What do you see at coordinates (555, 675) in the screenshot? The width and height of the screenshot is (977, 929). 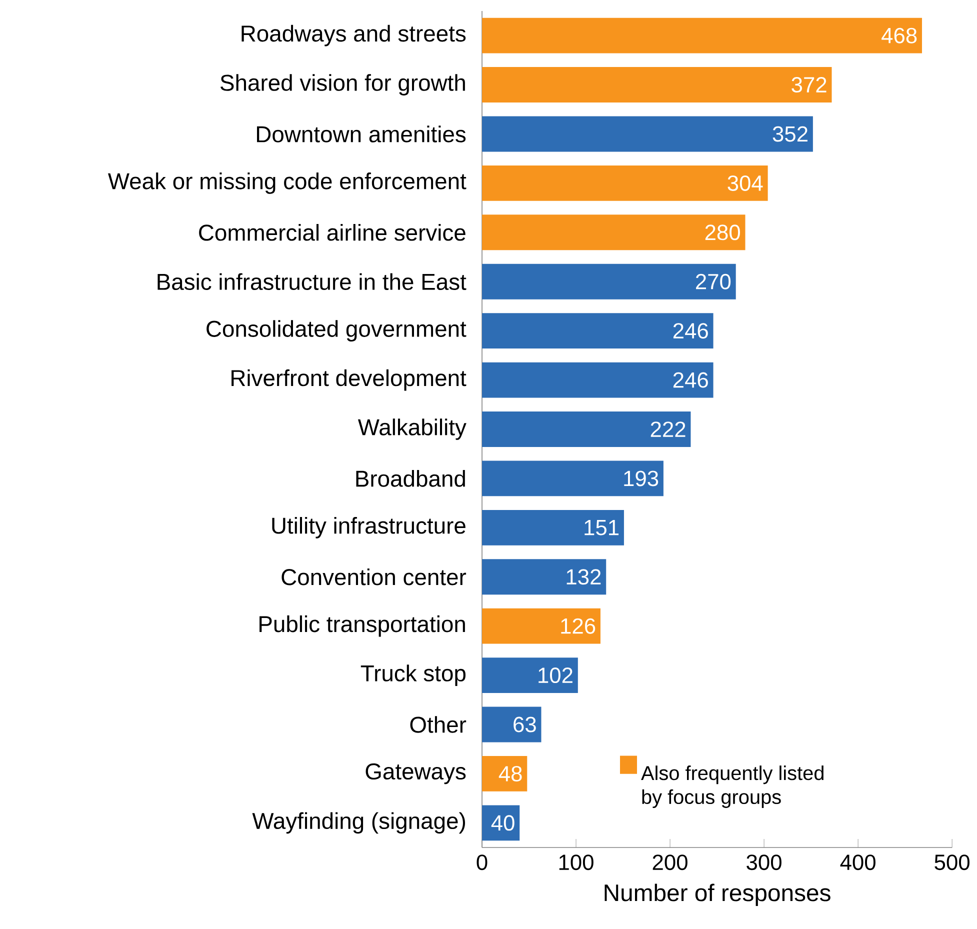 I see `data-label: 102` at bounding box center [555, 675].